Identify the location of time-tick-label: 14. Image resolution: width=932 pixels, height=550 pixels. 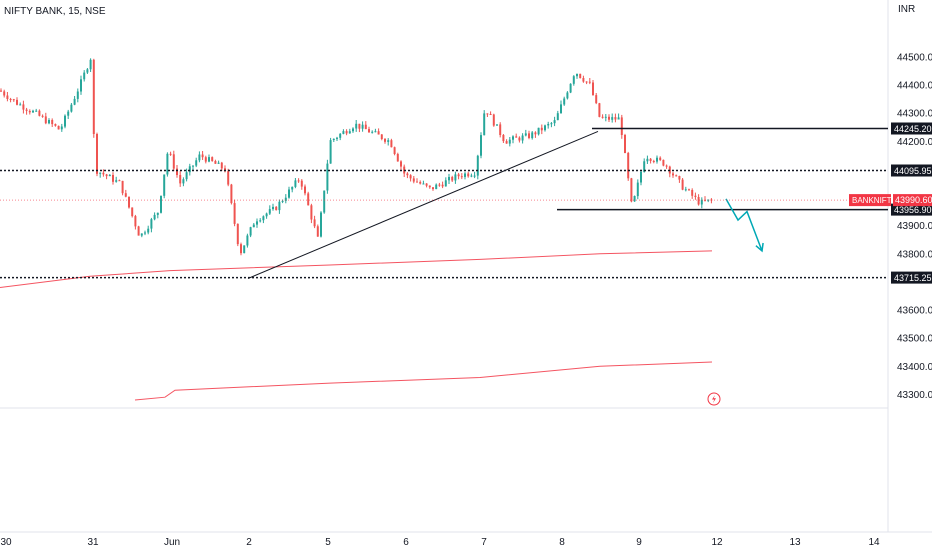
(874, 542).